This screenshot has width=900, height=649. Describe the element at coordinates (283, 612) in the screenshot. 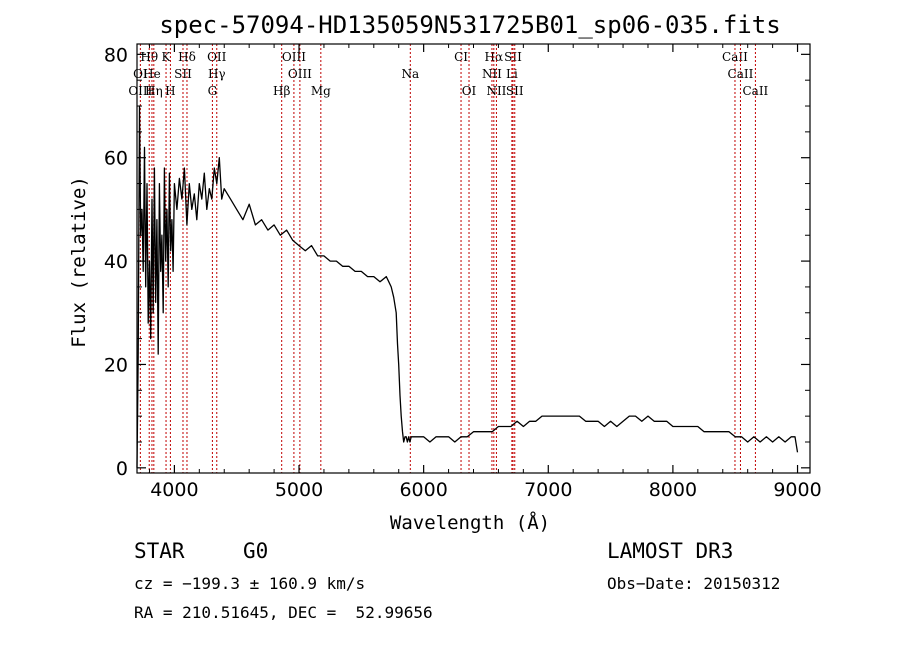

I see `ra-dec: RA = 210.51645, DEC = 52.99656` at that location.